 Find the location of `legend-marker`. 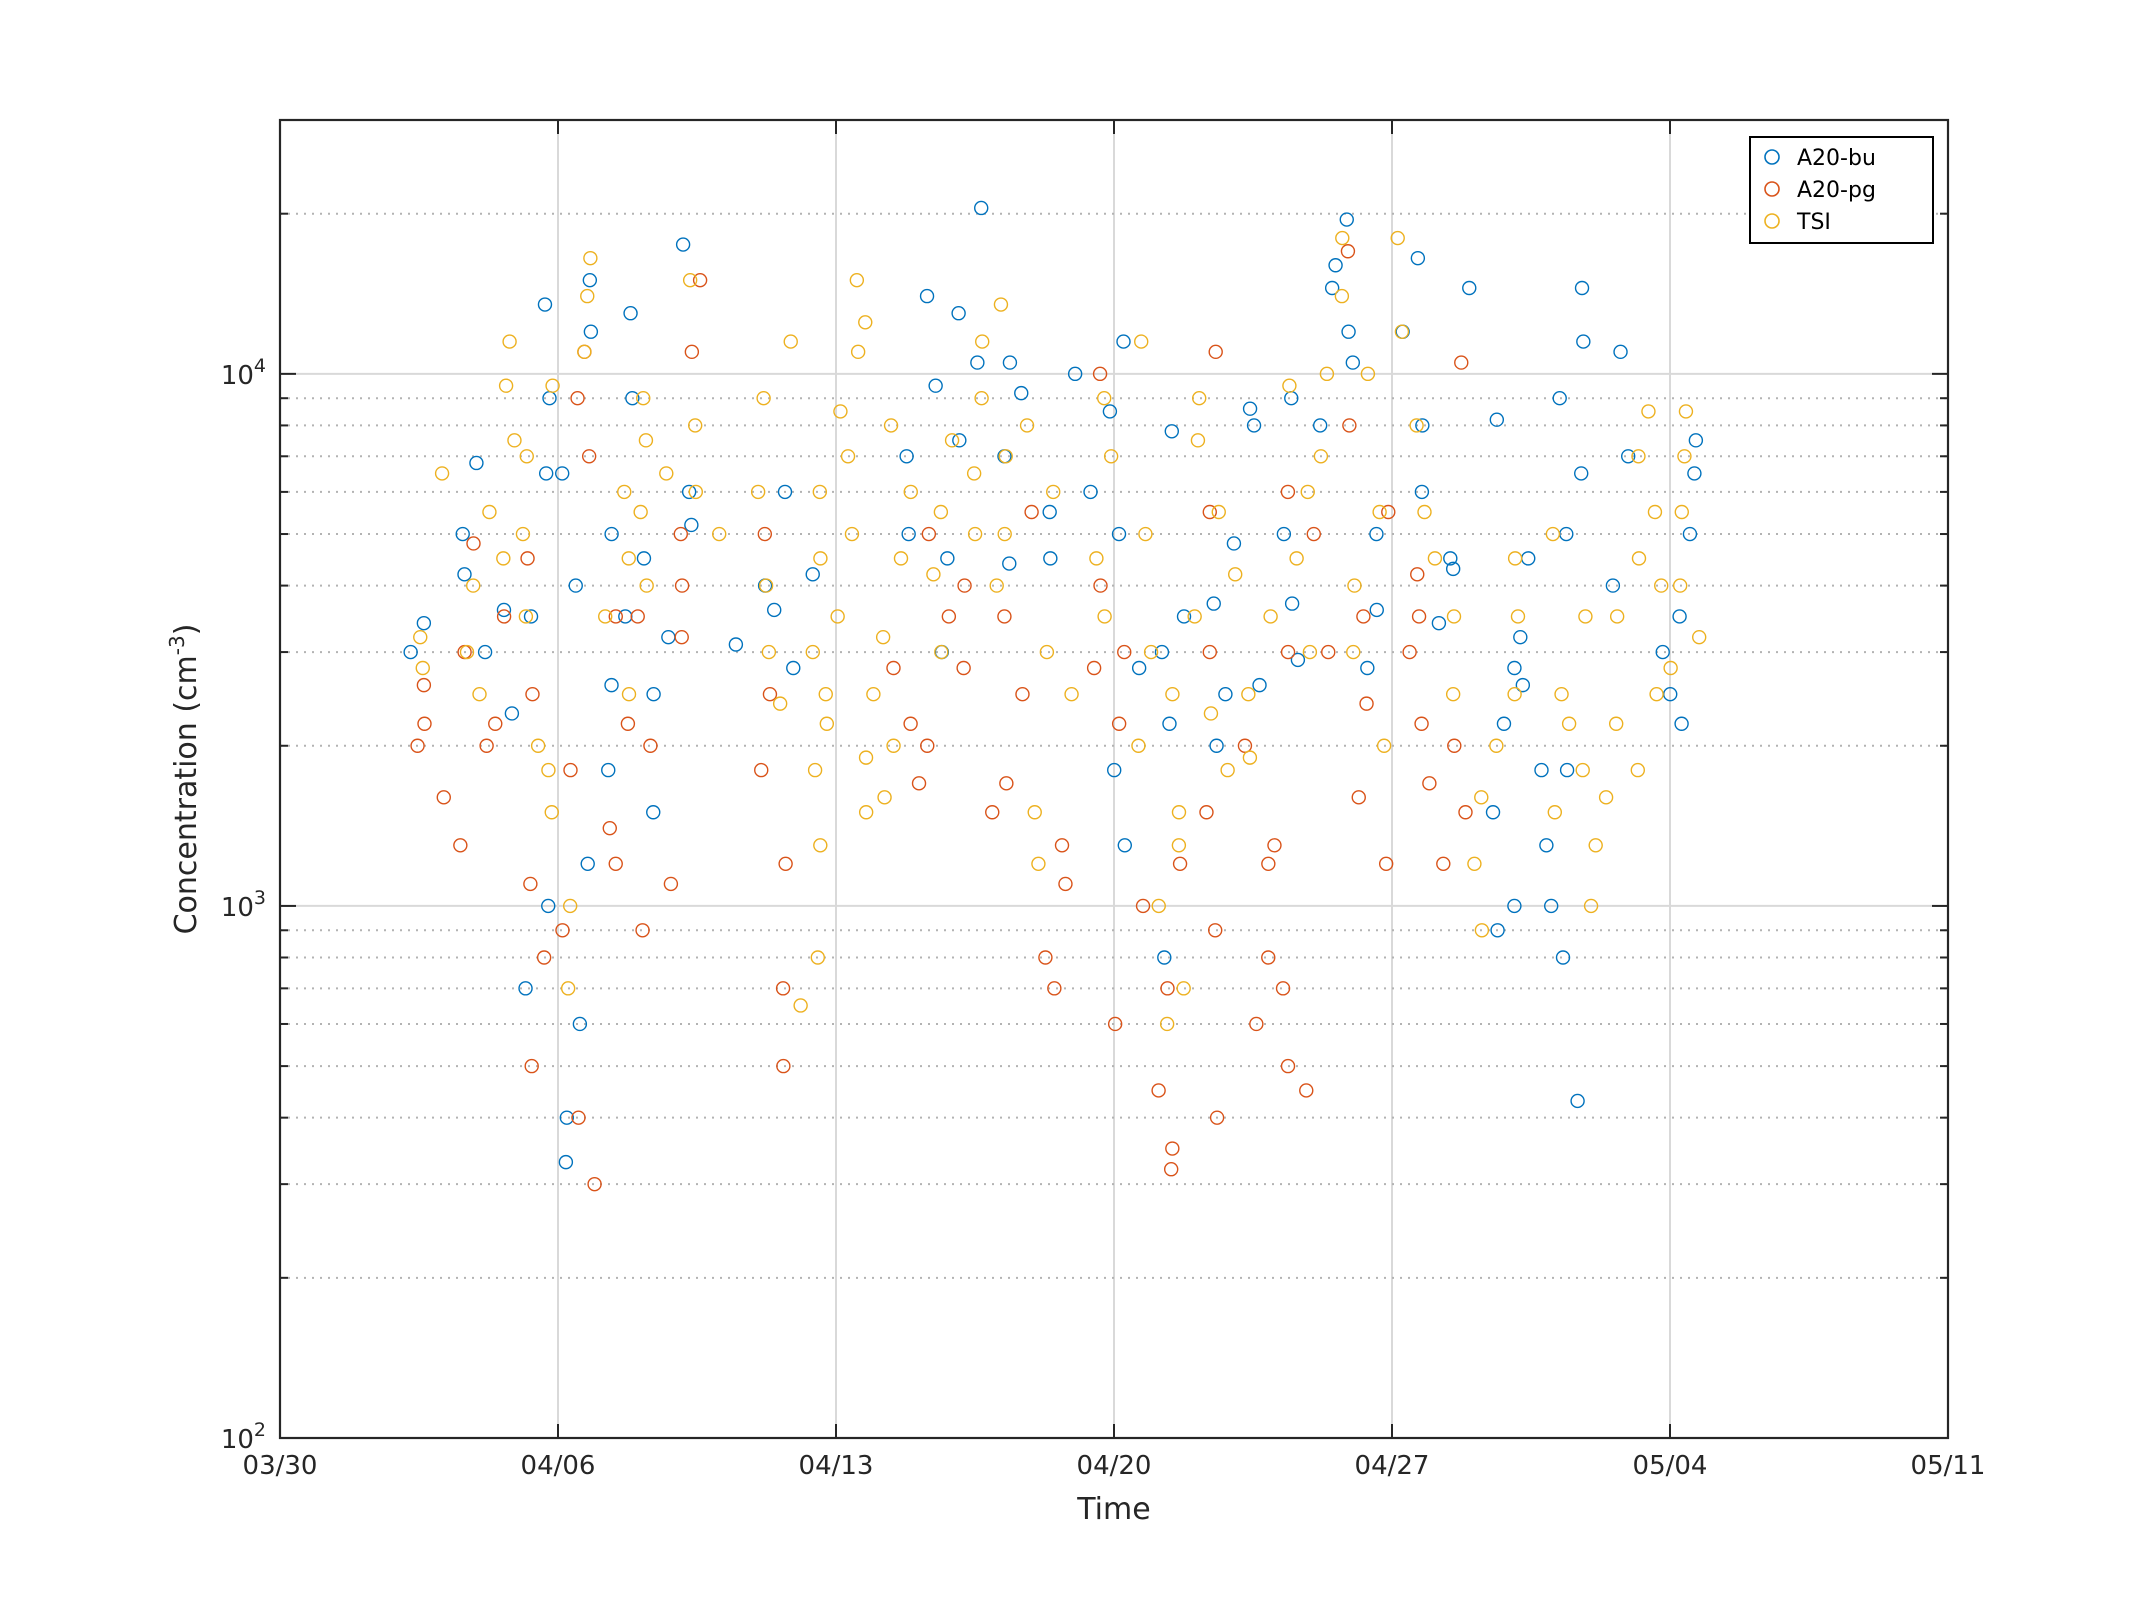

legend-marker is located at coordinates (1772, 221).